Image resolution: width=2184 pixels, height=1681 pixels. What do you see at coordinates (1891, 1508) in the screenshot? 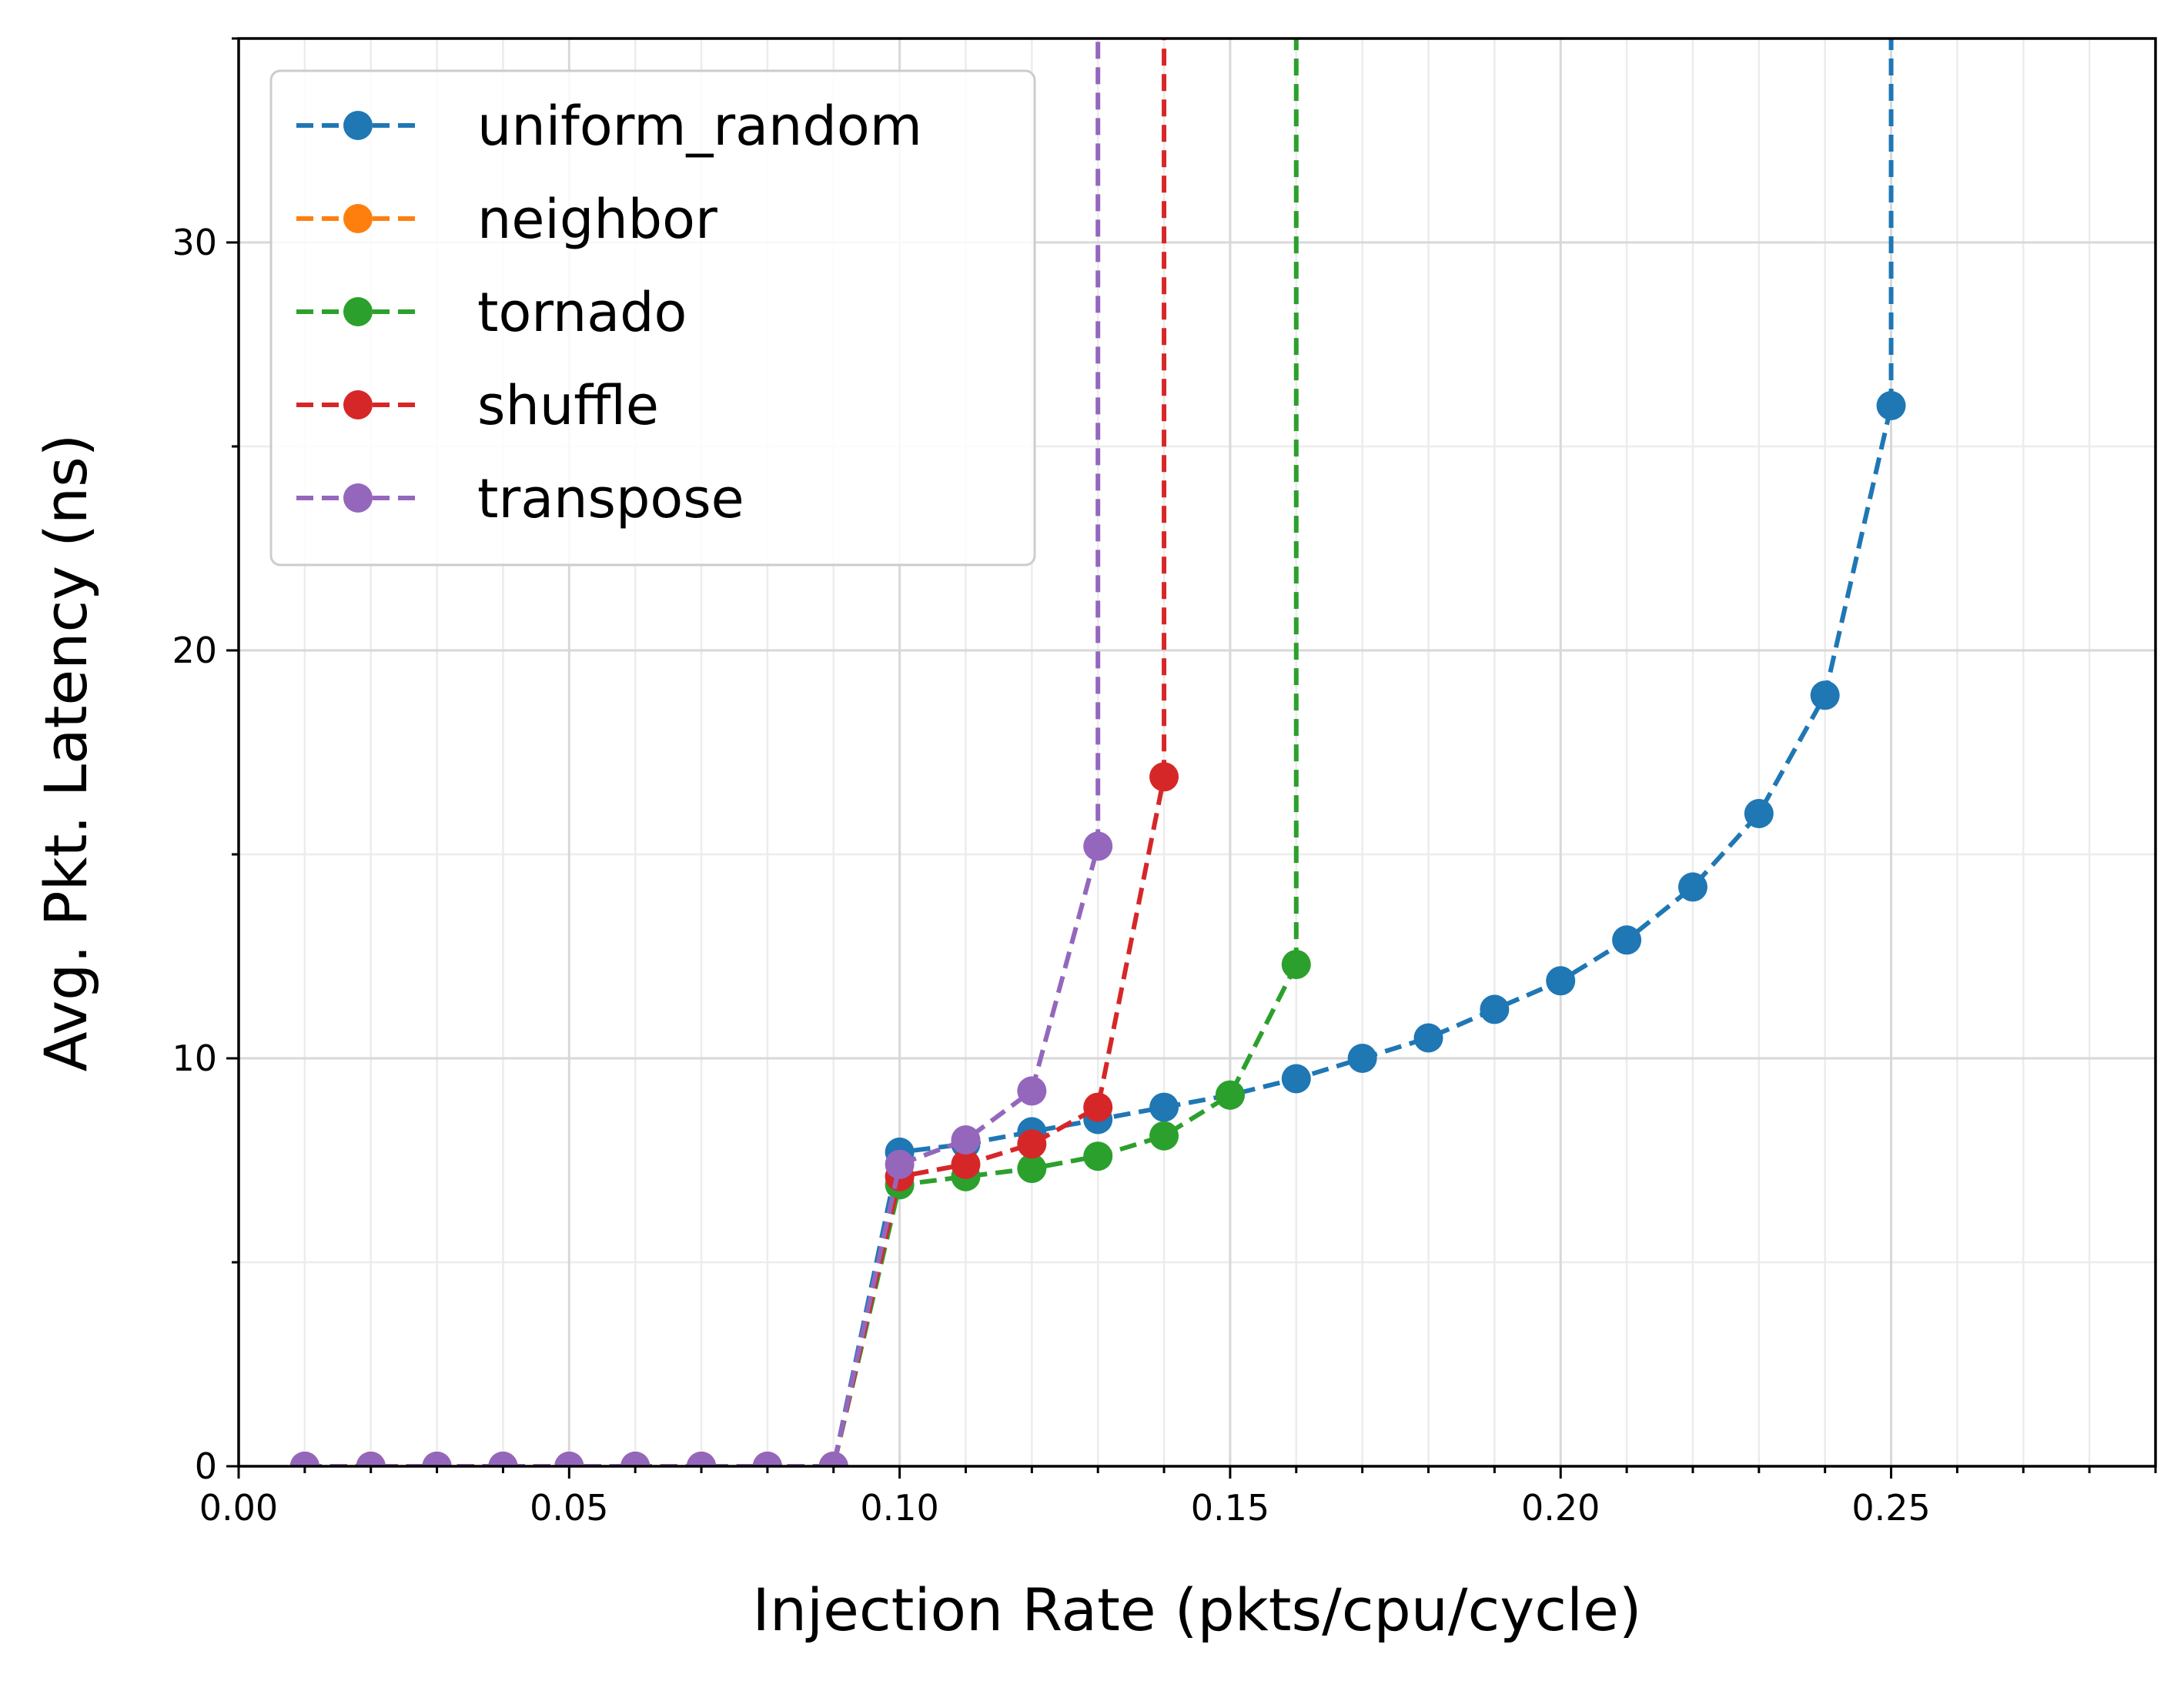
I see `x-tick-label: 0.25` at bounding box center [1891, 1508].